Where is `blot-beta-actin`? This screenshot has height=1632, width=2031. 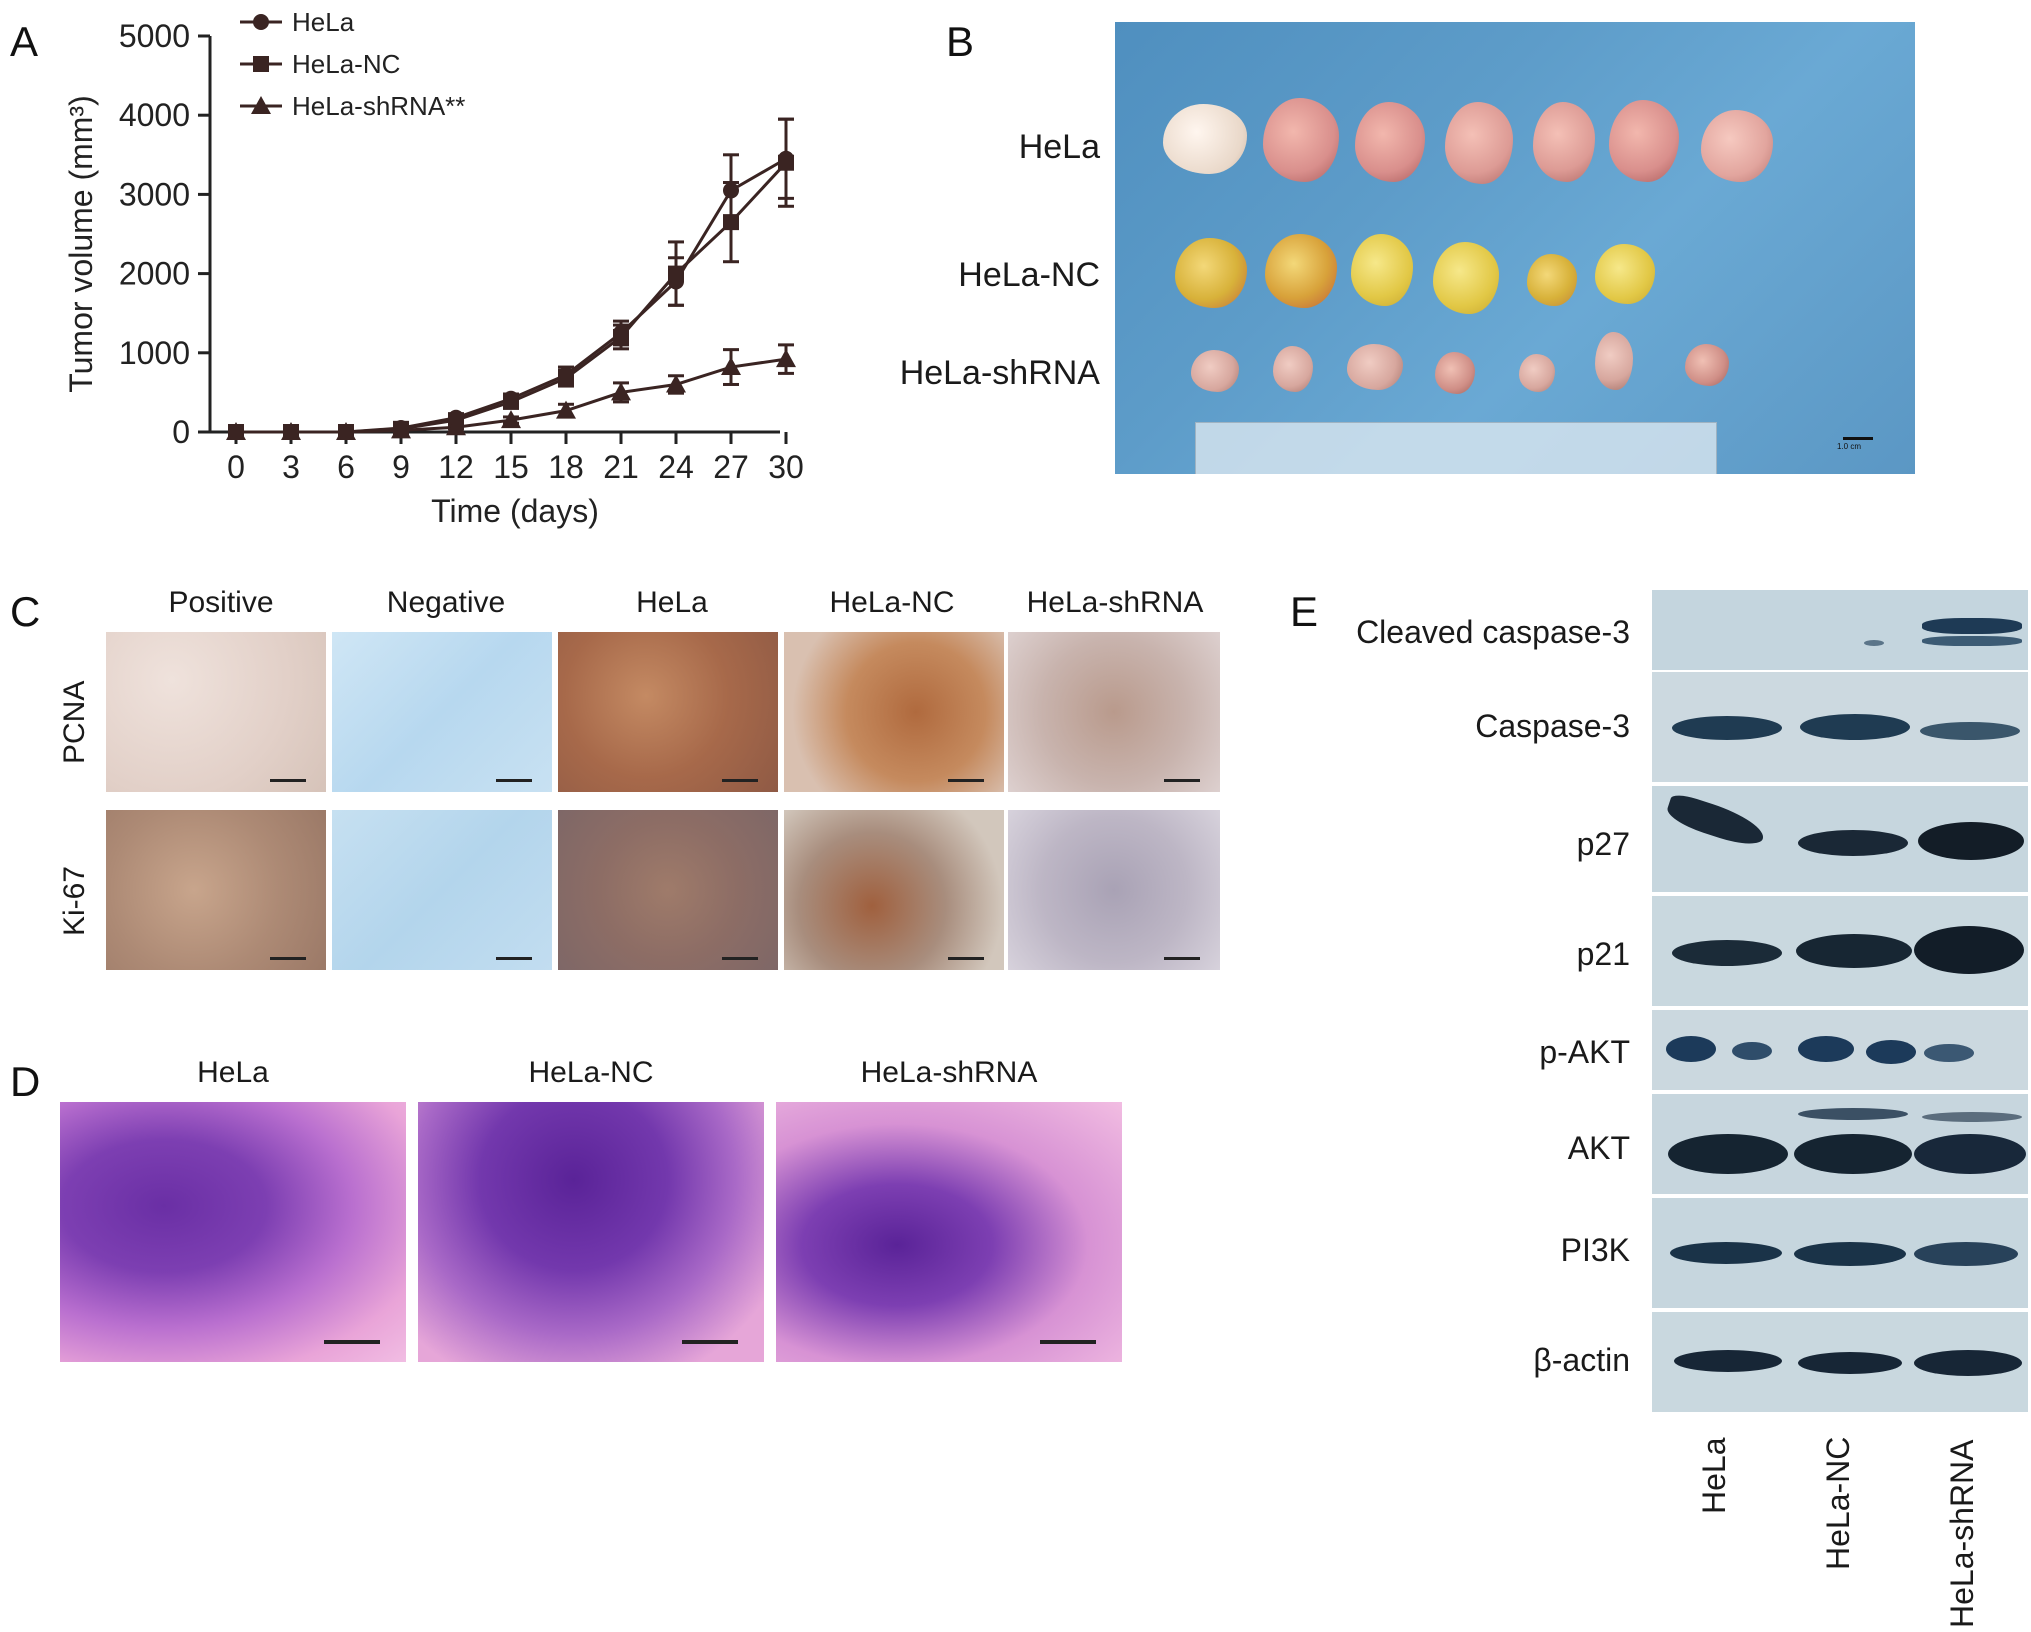 blot-beta-actin is located at coordinates (1840, 1362).